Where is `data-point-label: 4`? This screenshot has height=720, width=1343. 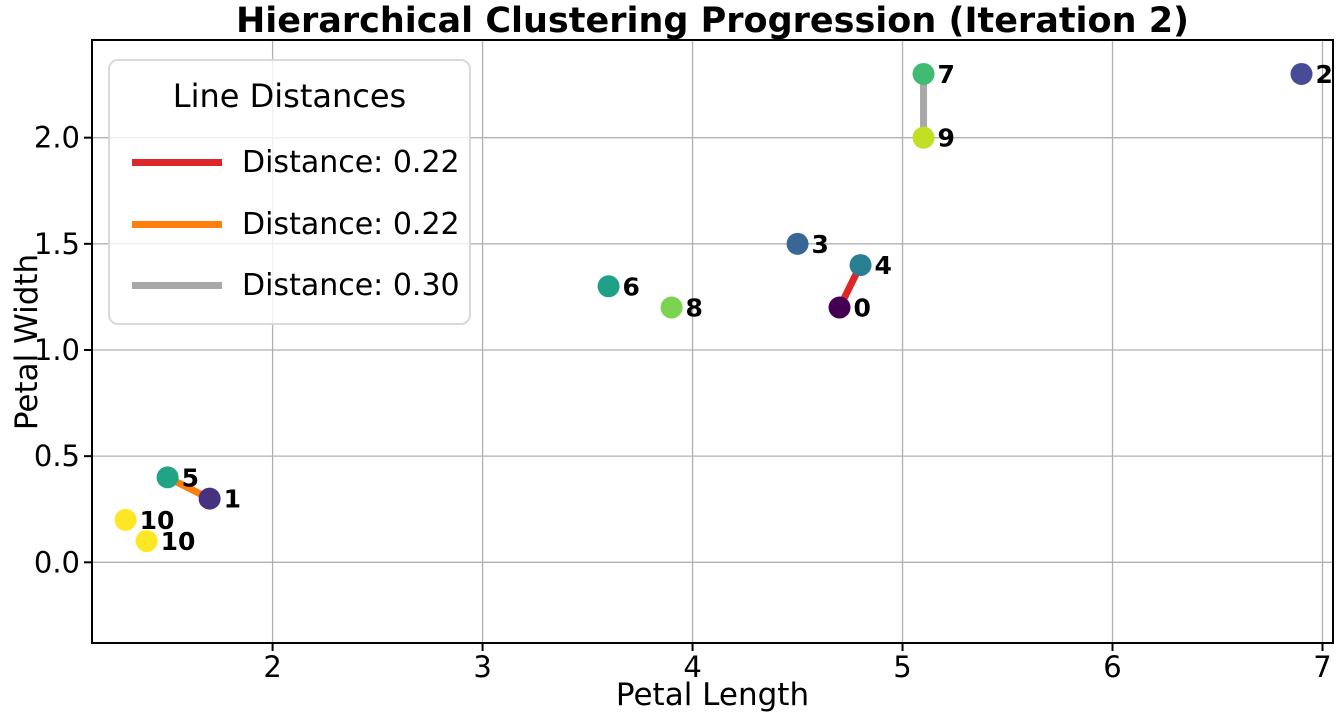
data-point-label: 4 is located at coordinates (883, 265).